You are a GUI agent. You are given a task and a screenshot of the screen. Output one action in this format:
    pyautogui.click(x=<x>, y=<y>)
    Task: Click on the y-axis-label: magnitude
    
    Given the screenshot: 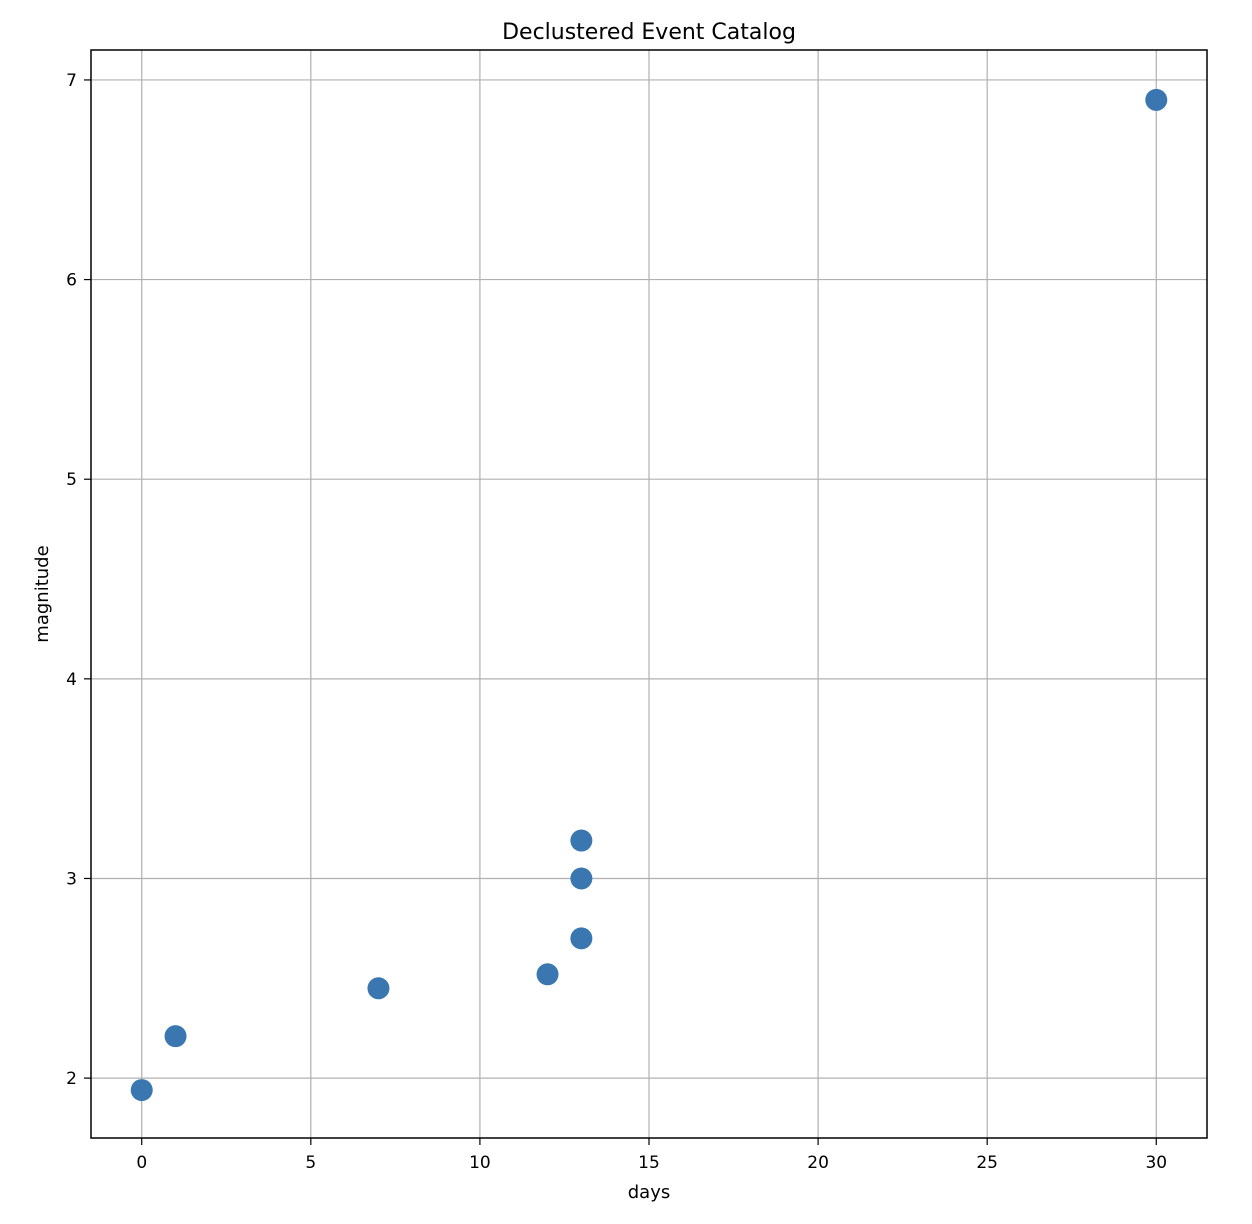 What is the action you would take?
    pyautogui.click(x=42, y=593)
    